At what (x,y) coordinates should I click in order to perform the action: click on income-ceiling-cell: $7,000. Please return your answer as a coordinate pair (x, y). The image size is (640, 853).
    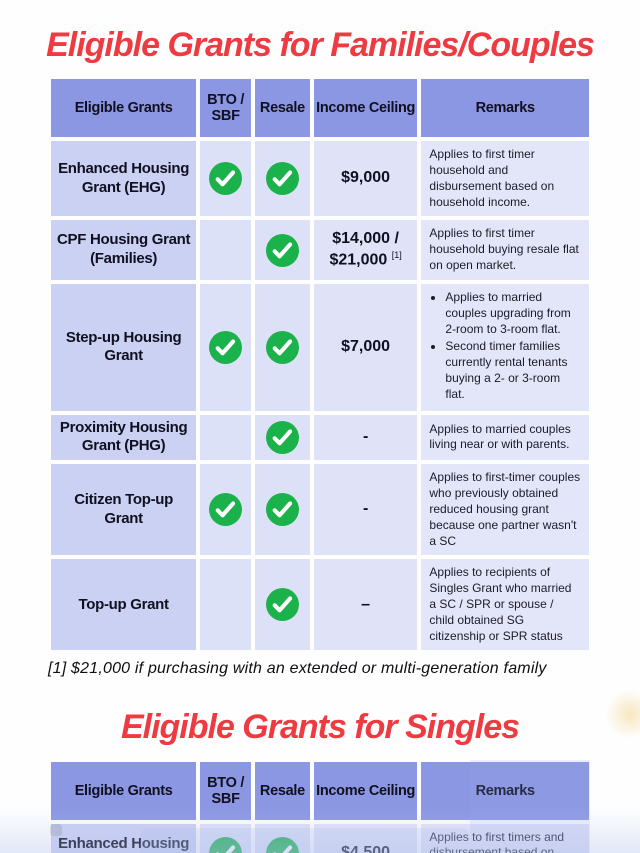
    Looking at the image, I should click on (365, 347).